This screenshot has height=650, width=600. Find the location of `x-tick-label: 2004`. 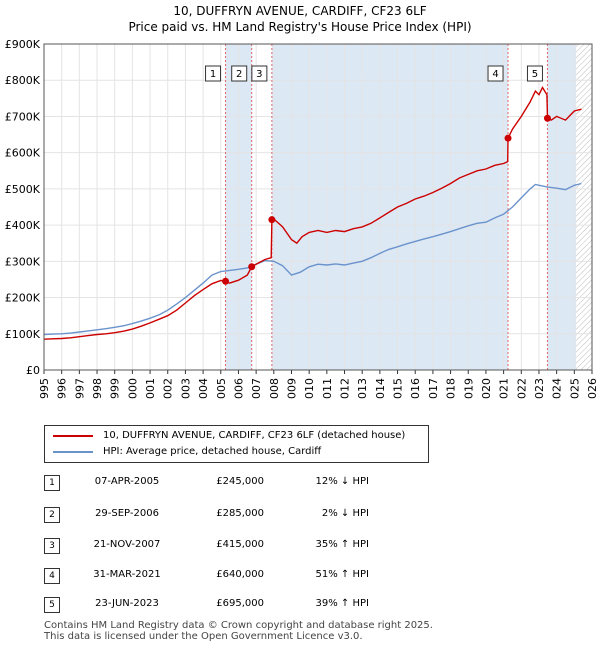

x-tick-label: 2004 is located at coordinates (203, 389).